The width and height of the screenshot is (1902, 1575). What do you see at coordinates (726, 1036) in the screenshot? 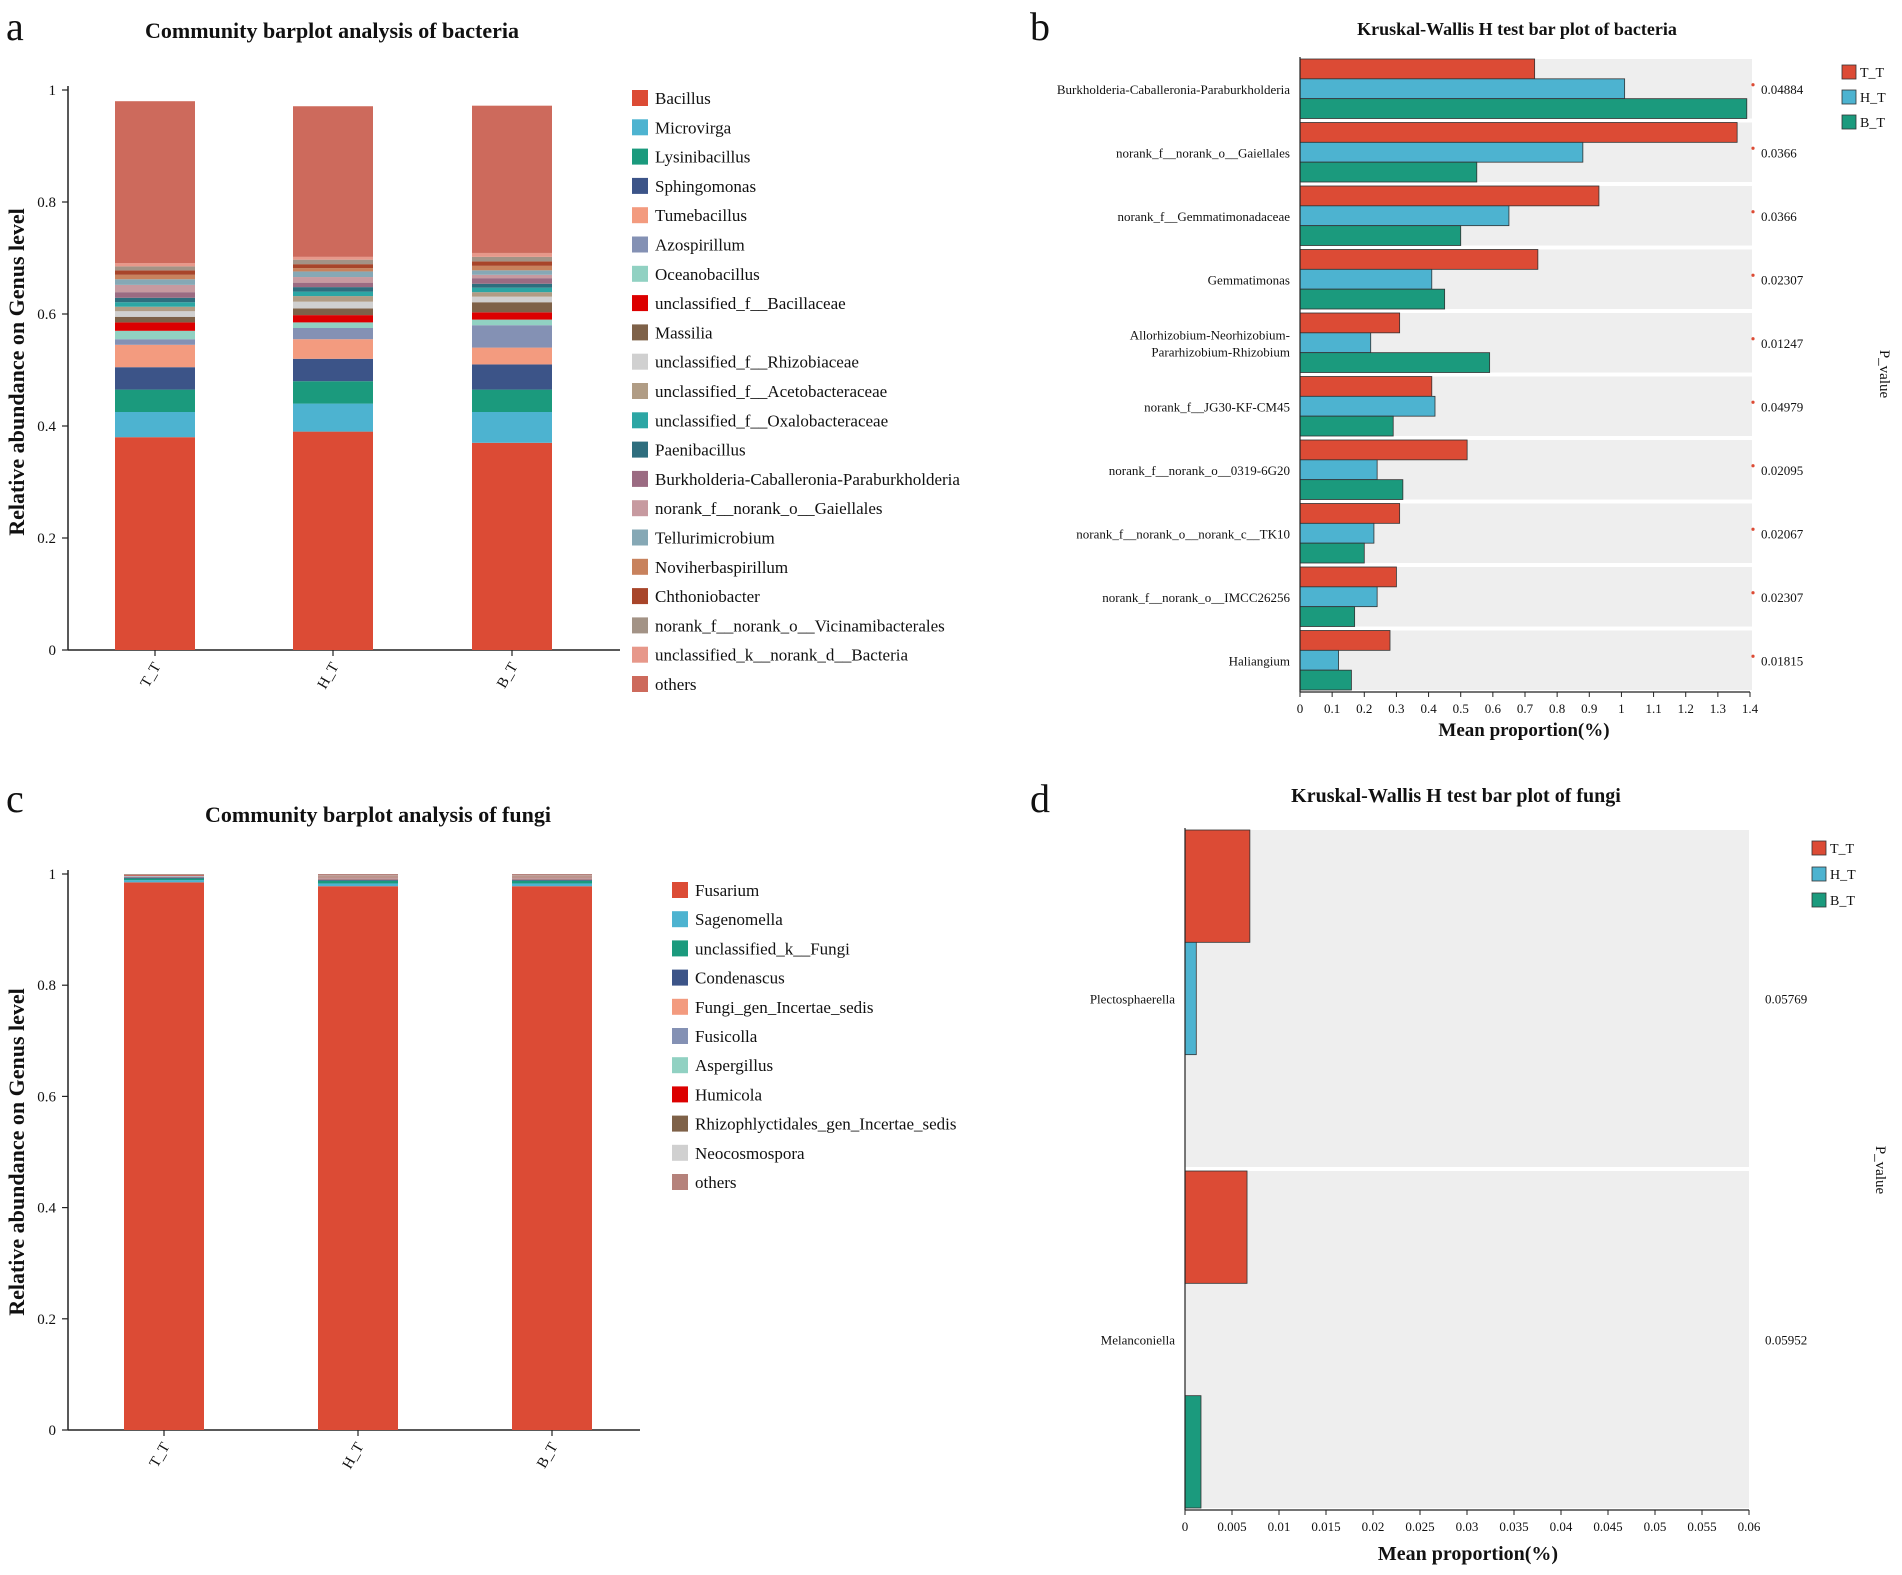
I see `chart-c-legend-label: Fusicolla` at bounding box center [726, 1036].